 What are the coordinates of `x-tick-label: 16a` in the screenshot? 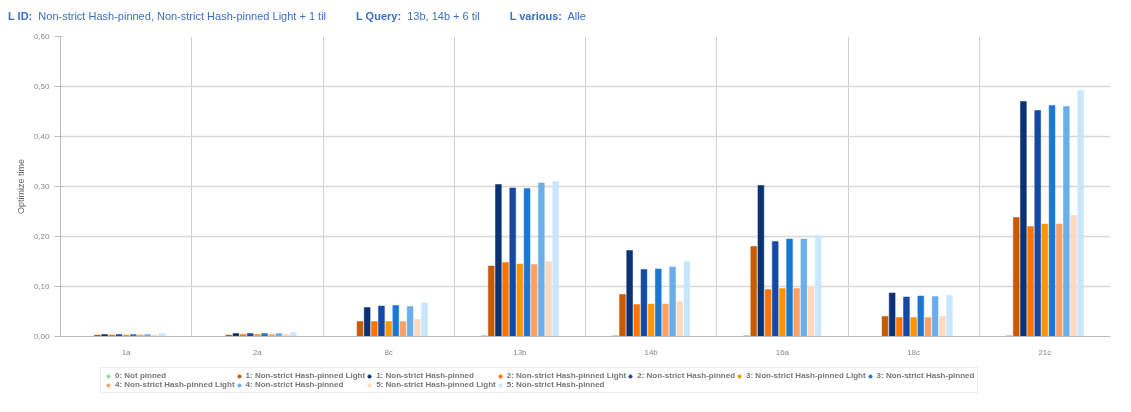 It's located at (782, 352).